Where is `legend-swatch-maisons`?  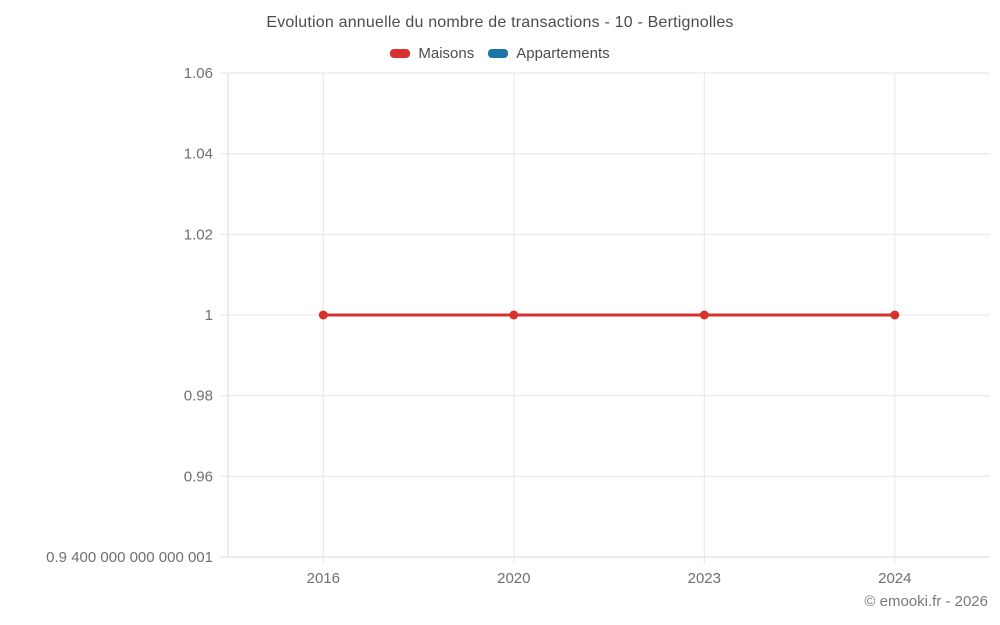
legend-swatch-maisons is located at coordinates (400, 53).